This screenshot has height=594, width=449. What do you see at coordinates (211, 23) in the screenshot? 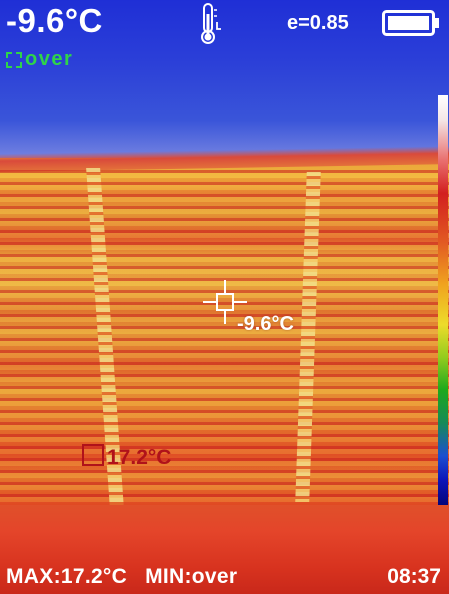
I see `thermometer-icon` at bounding box center [211, 23].